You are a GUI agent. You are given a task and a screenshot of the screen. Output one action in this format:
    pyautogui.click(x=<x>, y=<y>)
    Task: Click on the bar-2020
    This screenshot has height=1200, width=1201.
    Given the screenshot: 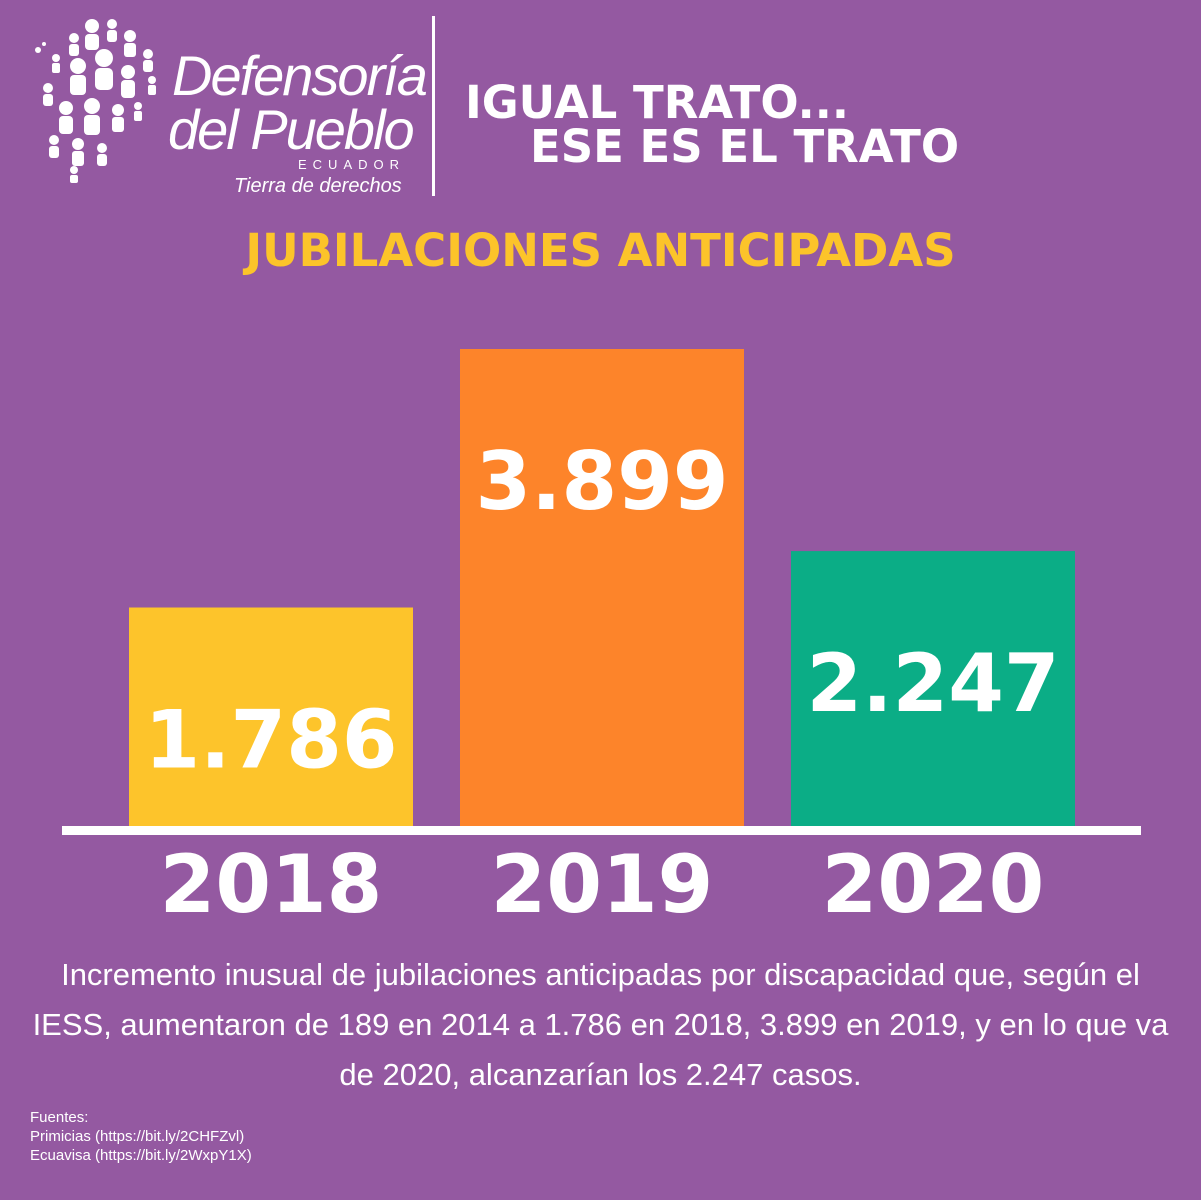 What is the action you would take?
    pyautogui.click(x=933, y=688)
    